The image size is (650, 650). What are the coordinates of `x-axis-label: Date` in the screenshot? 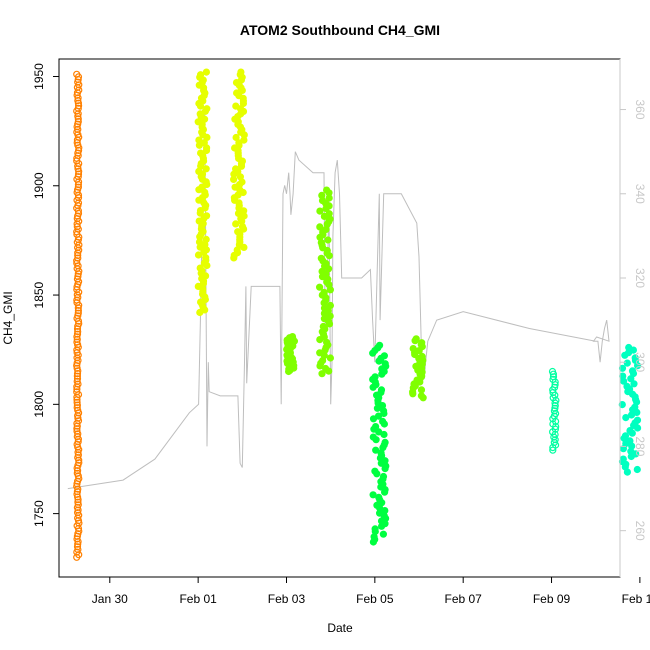 It's located at (340, 628).